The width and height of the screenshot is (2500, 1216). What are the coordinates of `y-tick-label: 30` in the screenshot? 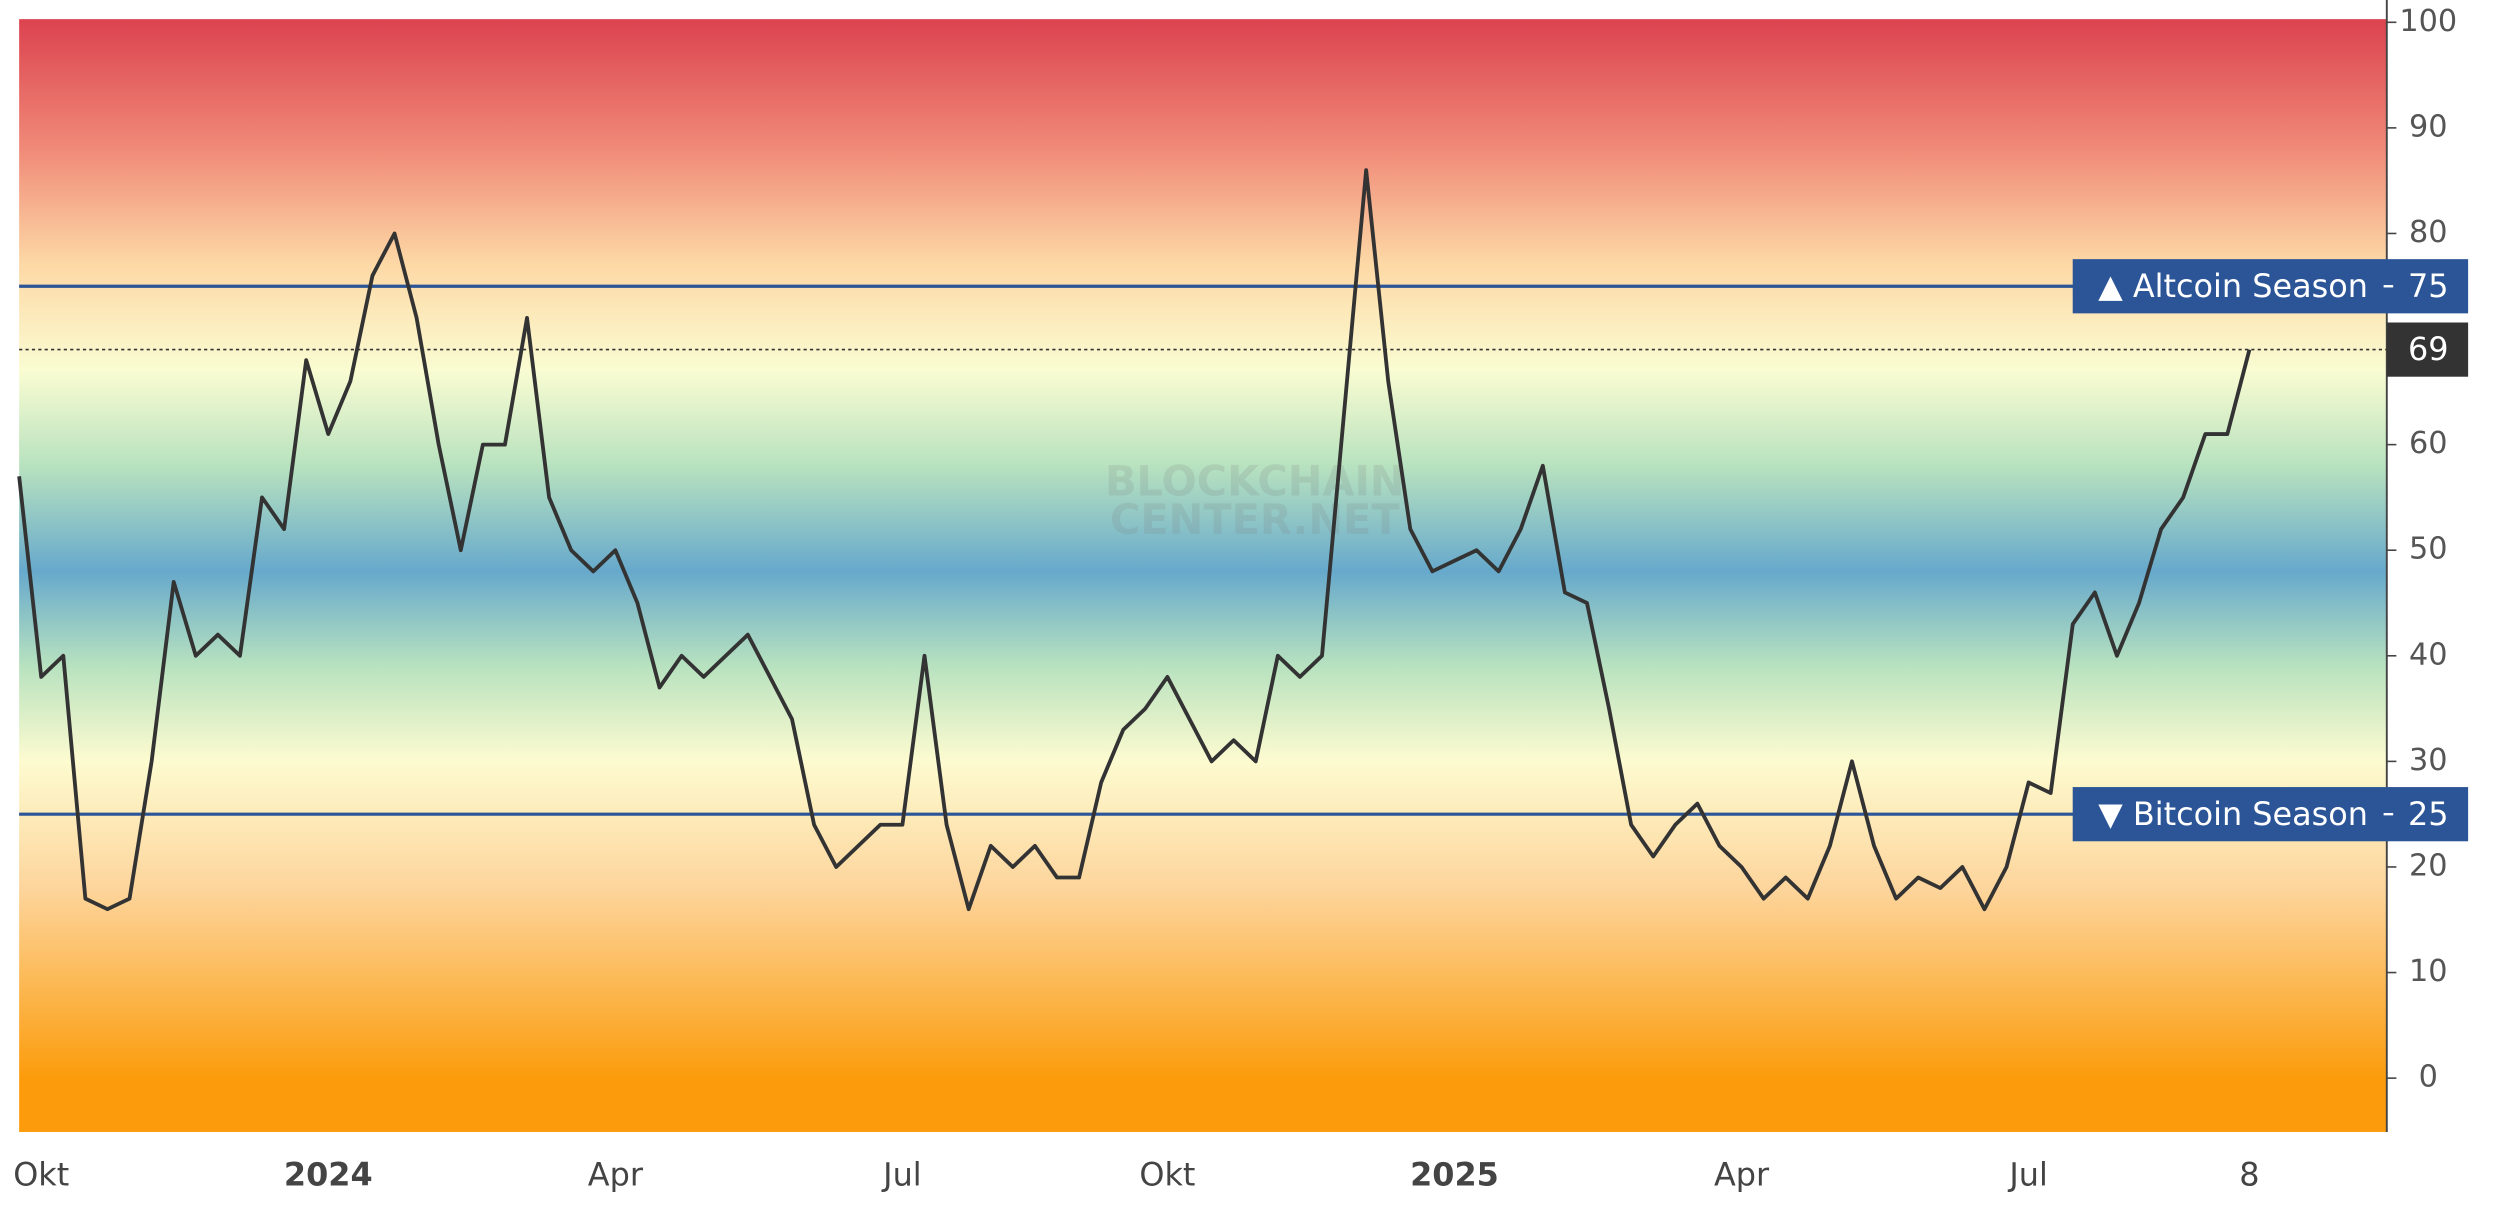 It's located at (2428, 760).